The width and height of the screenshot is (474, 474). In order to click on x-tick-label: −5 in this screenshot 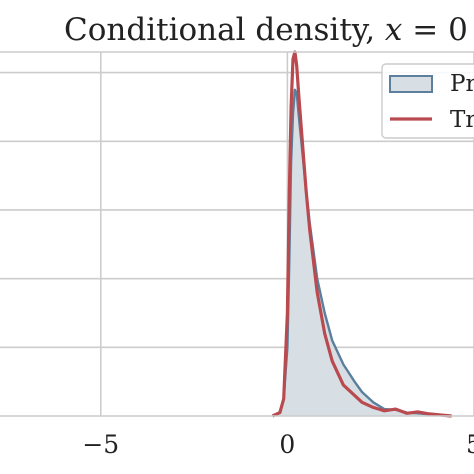, I will do `click(100, 444)`.